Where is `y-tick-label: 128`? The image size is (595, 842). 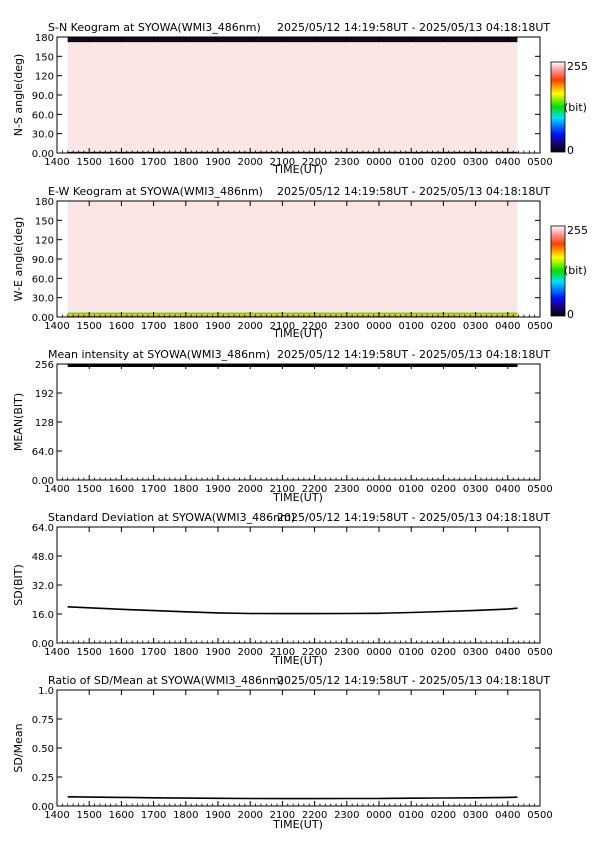
y-tick-label: 128 is located at coordinates (44, 423).